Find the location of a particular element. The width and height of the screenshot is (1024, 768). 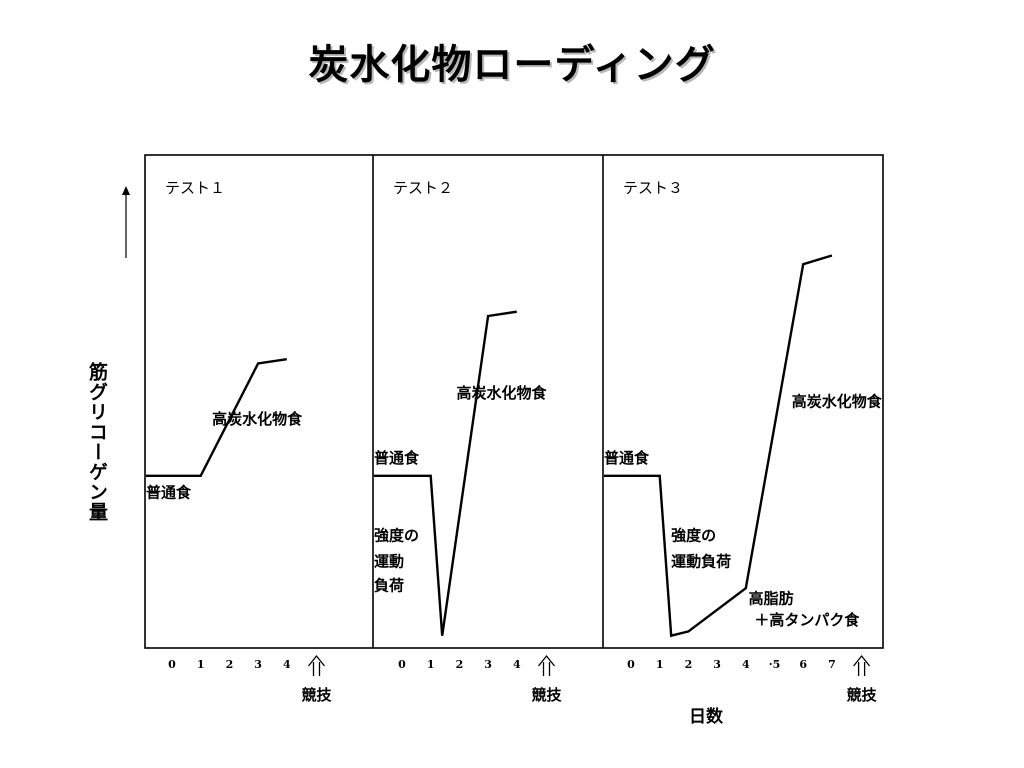

panel-title: テスト２ is located at coordinates (423, 188).